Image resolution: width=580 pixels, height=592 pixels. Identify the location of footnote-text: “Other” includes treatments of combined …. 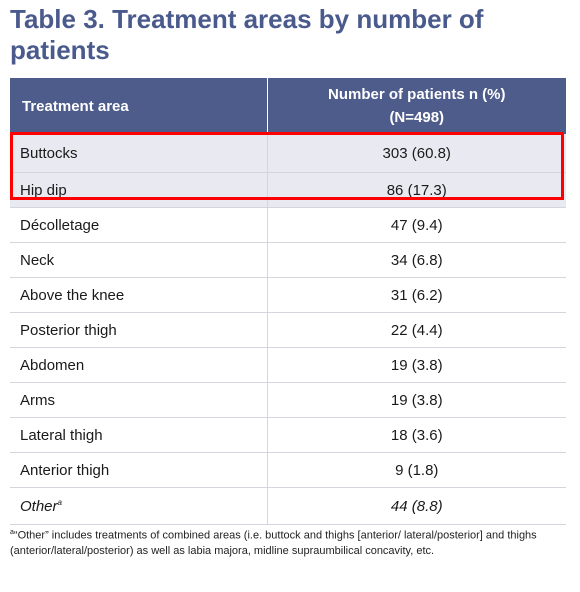
(273, 543).